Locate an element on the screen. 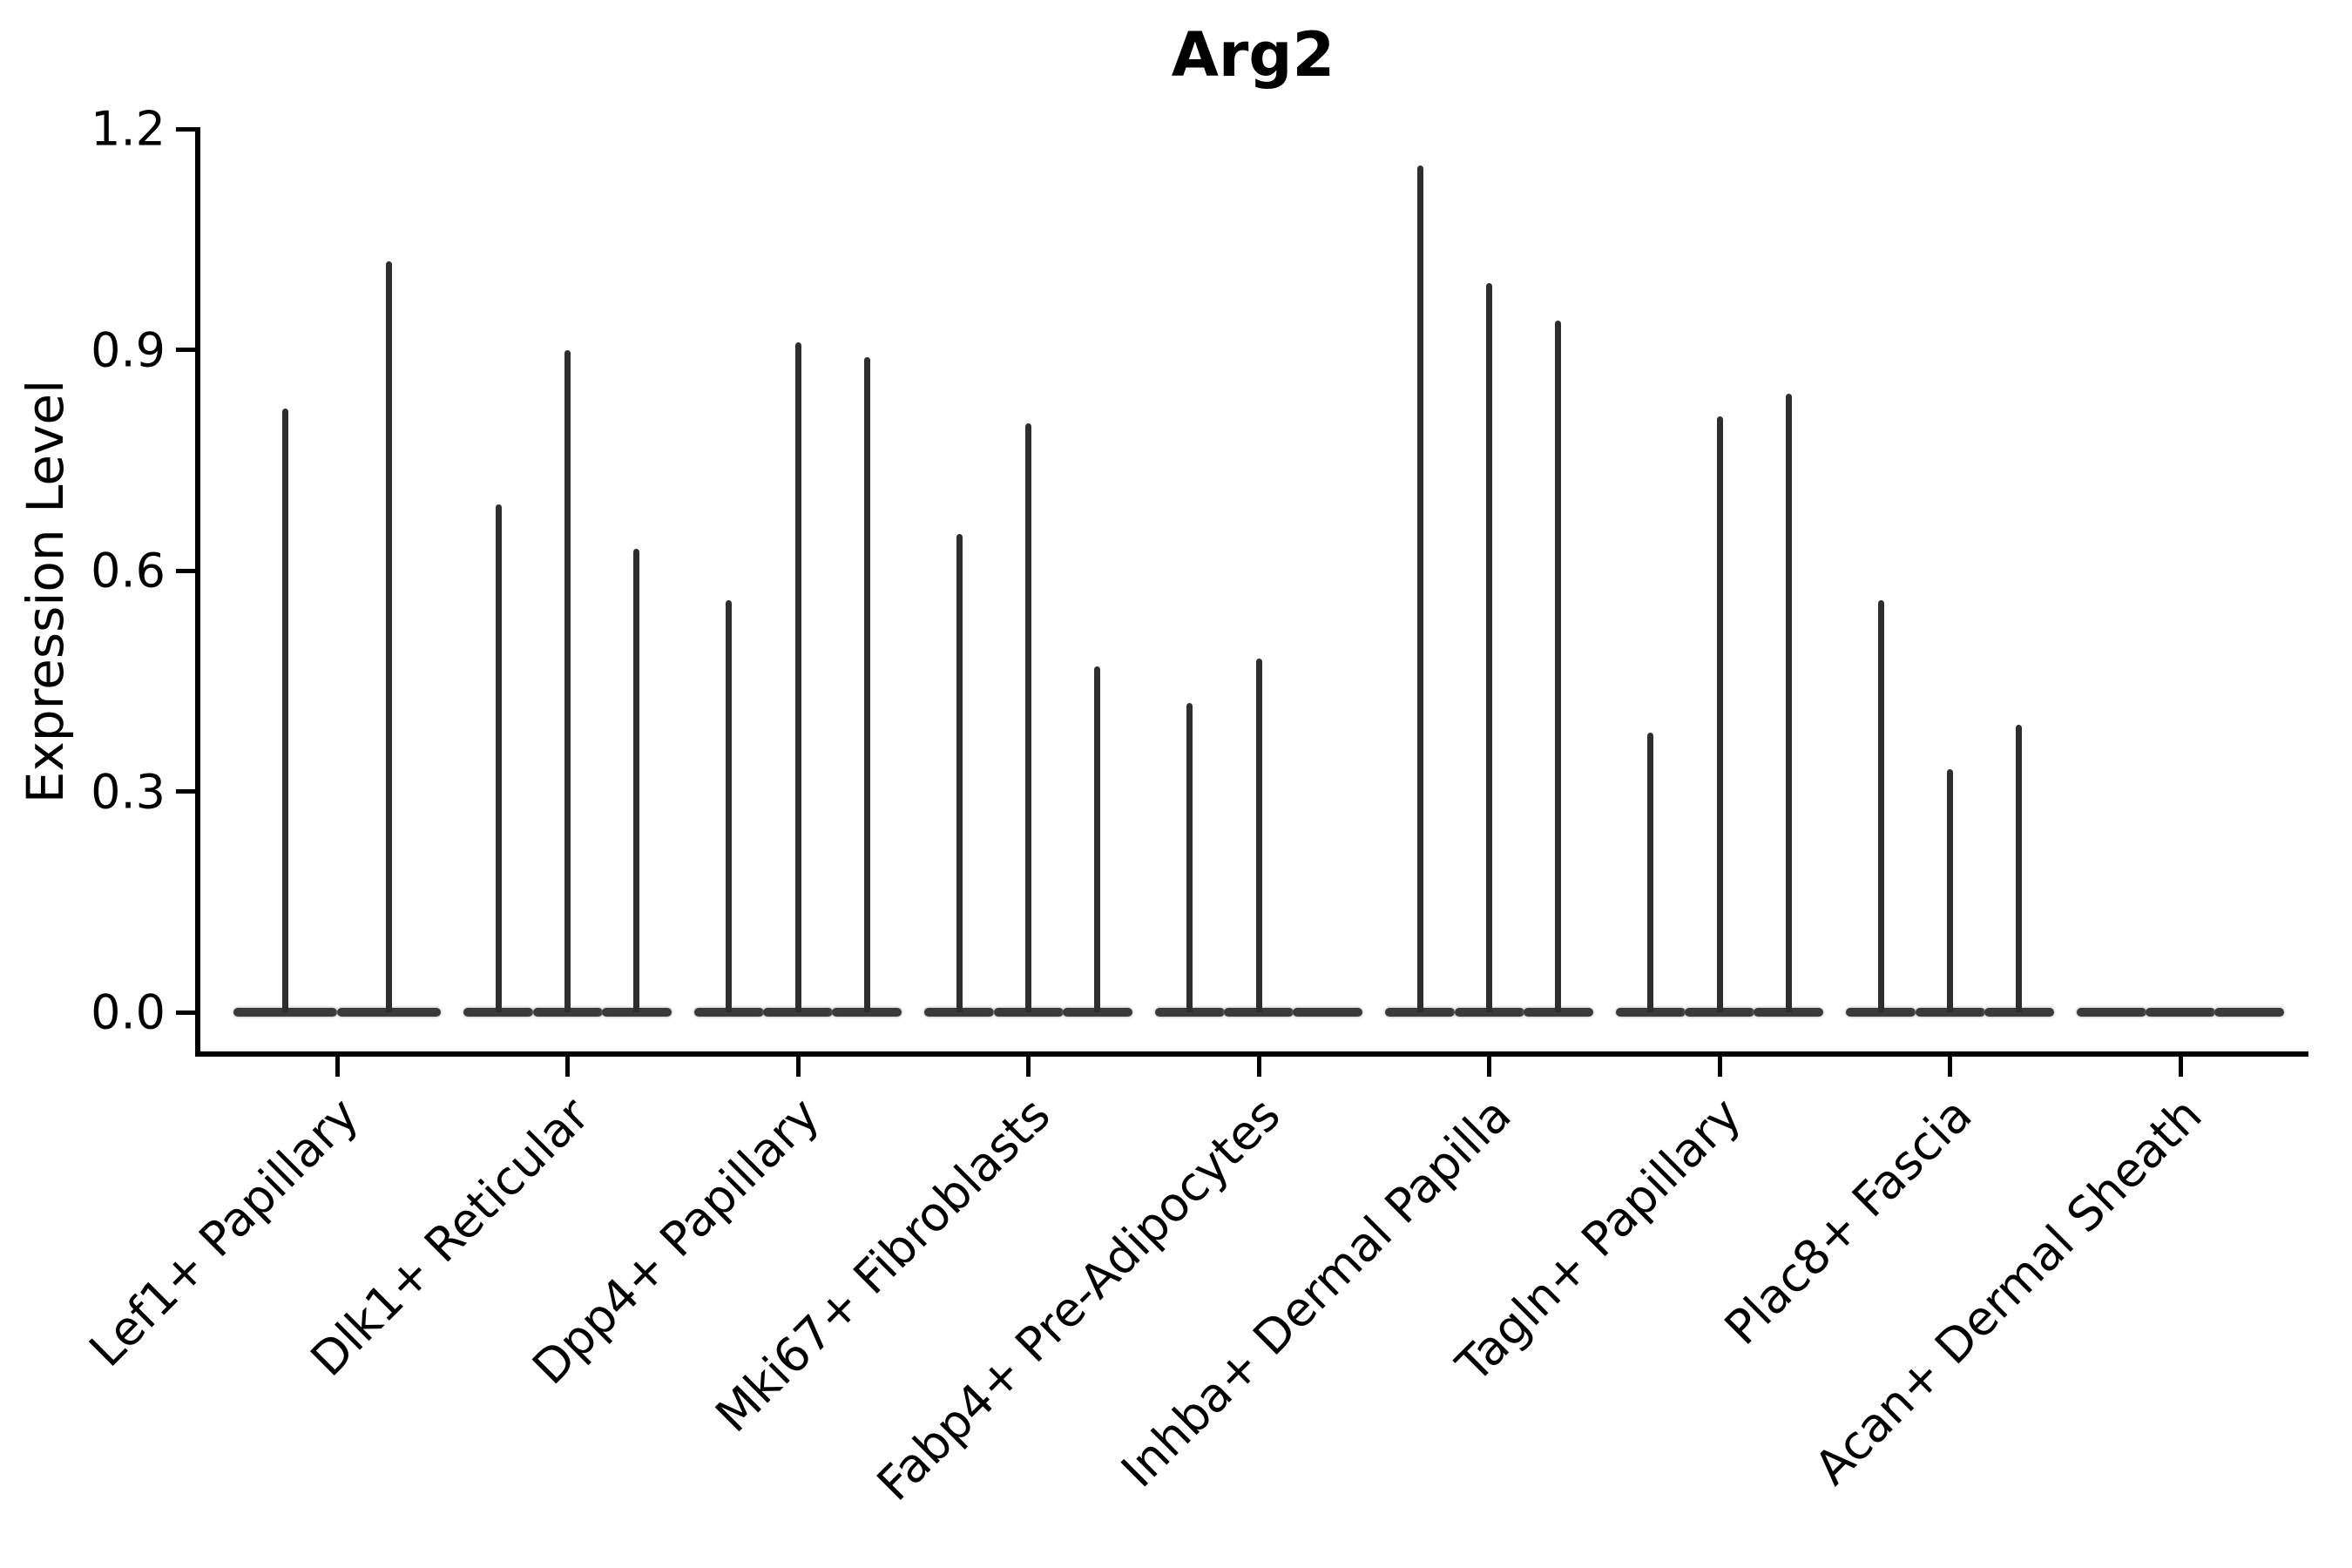 Image resolution: width=2352 pixels, height=1568 pixels. chart-title: Arg2 is located at coordinates (1253, 55).